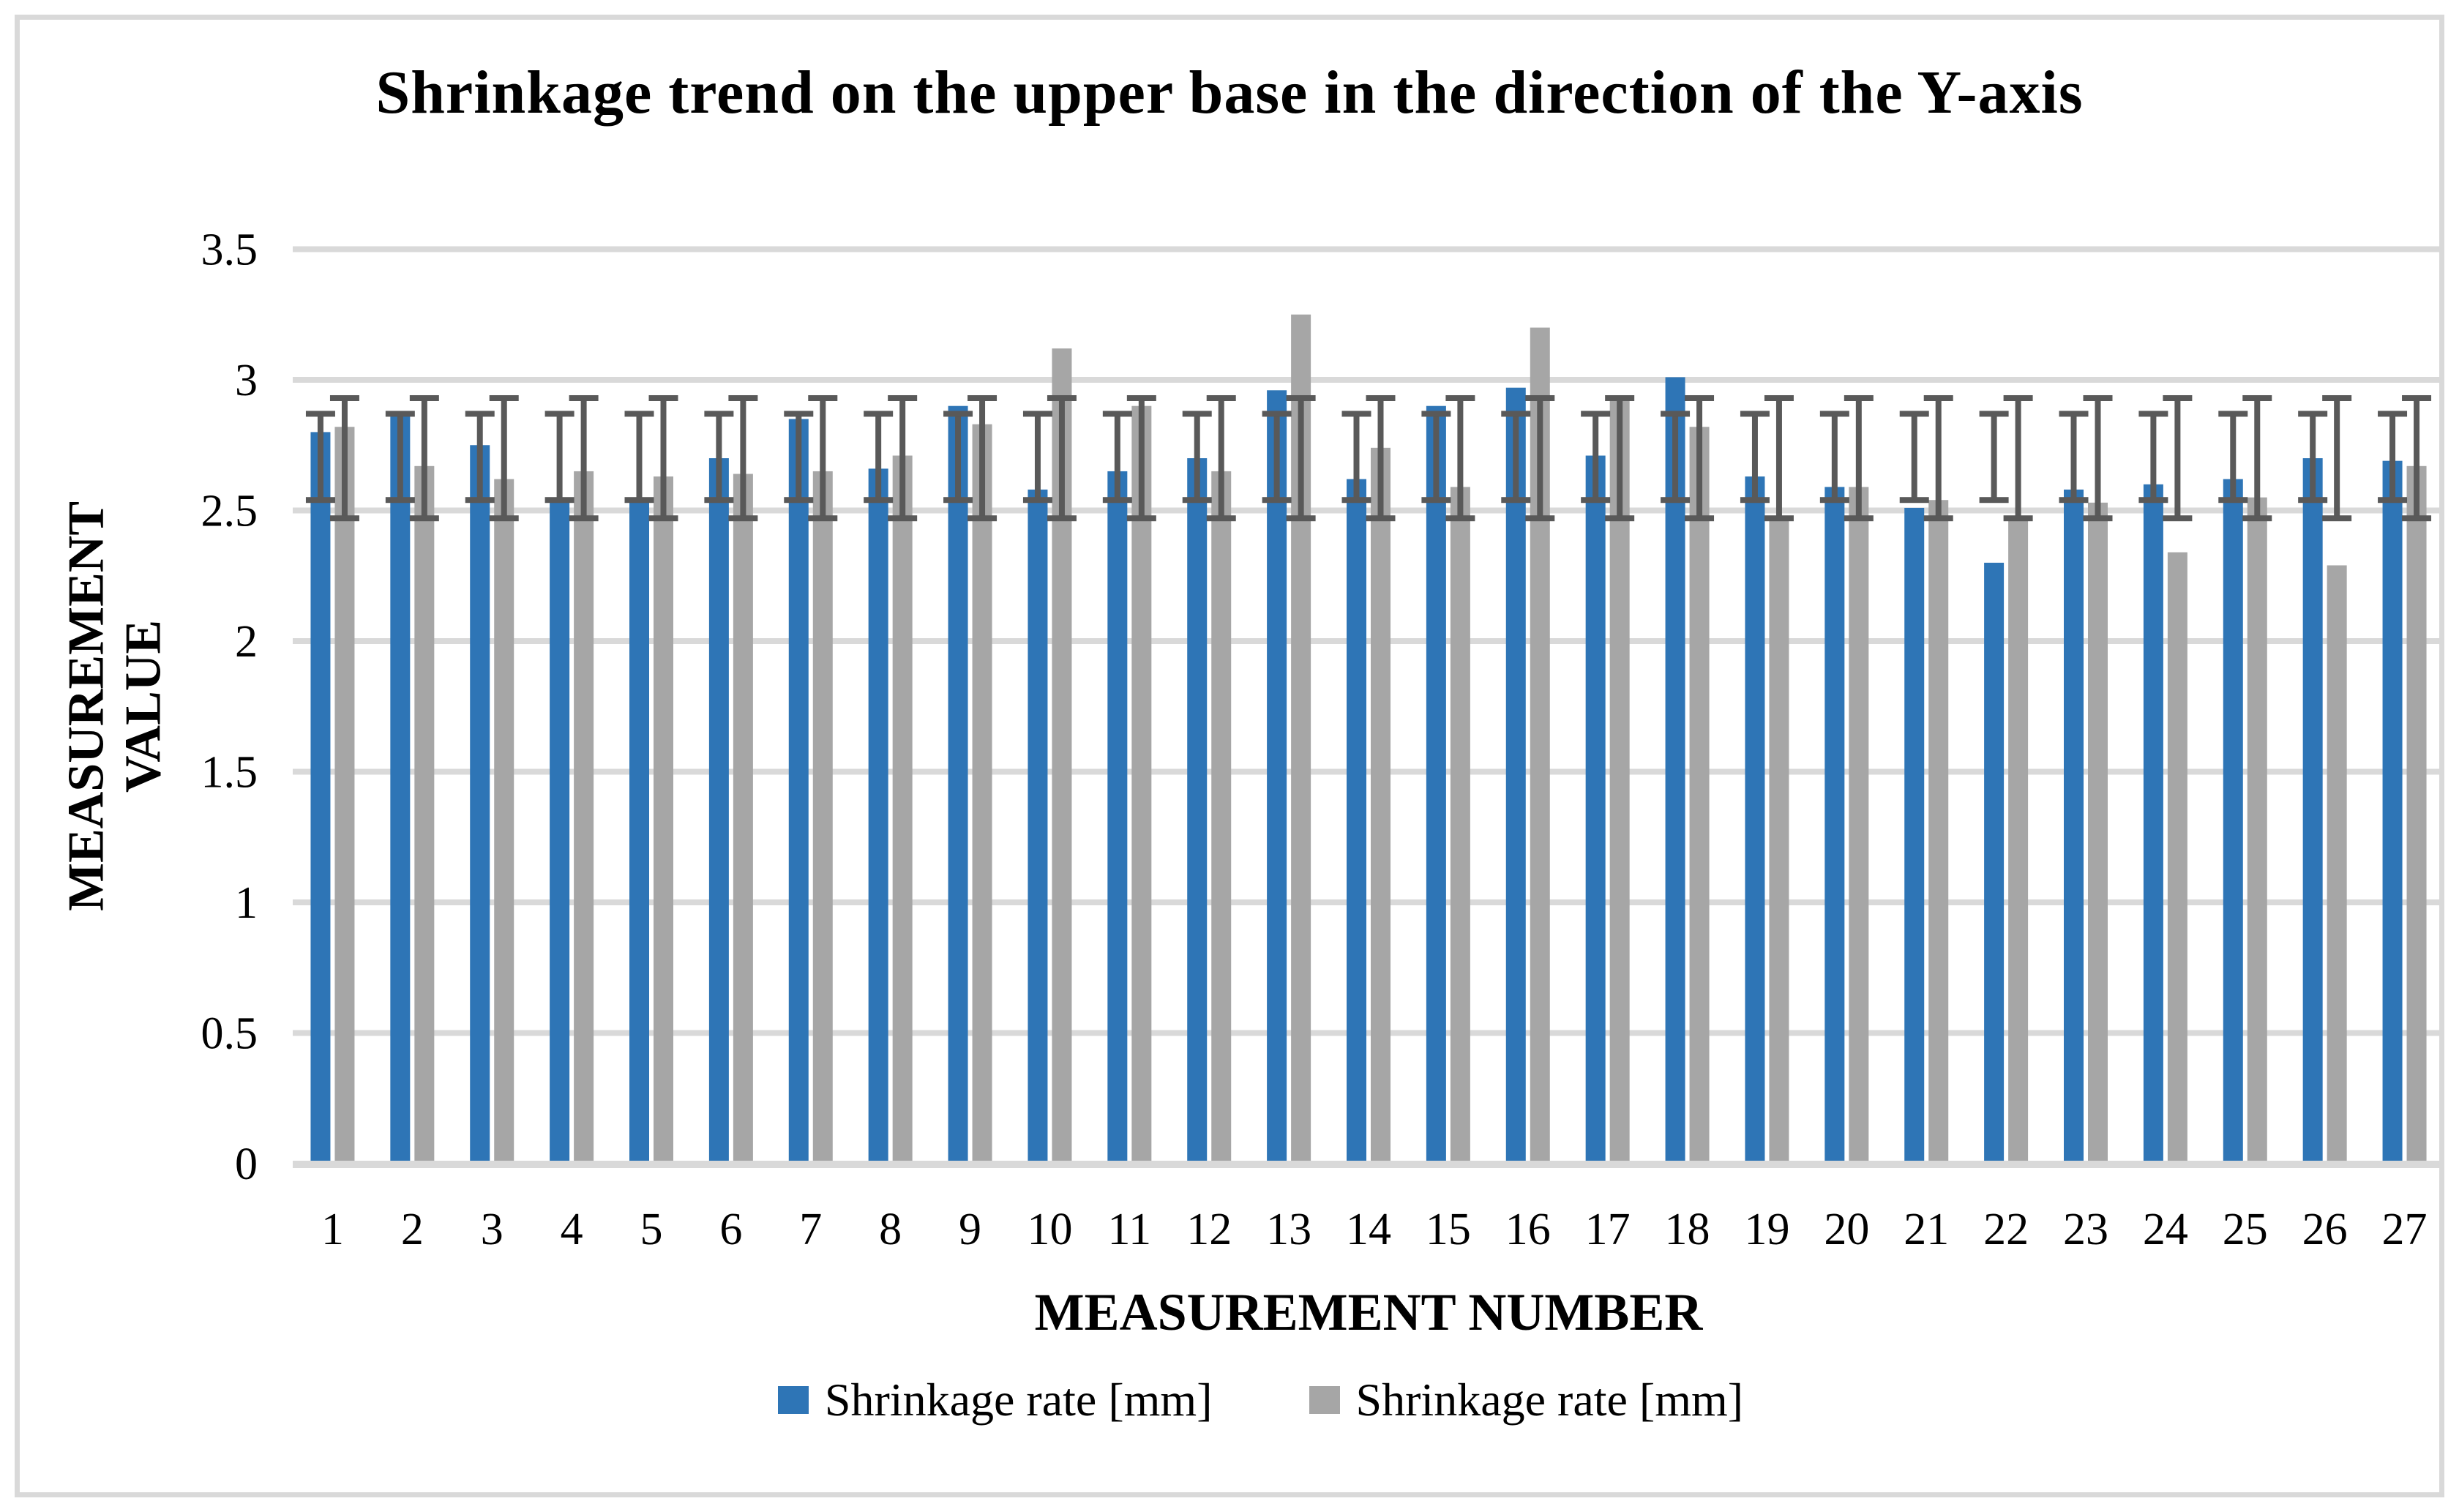 Image resolution: width=2459 pixels, height=1512 pixels. Describe the element at coordinates (2006, 1229) in the screenshot. I see `x-tick-label: 22` at that location.